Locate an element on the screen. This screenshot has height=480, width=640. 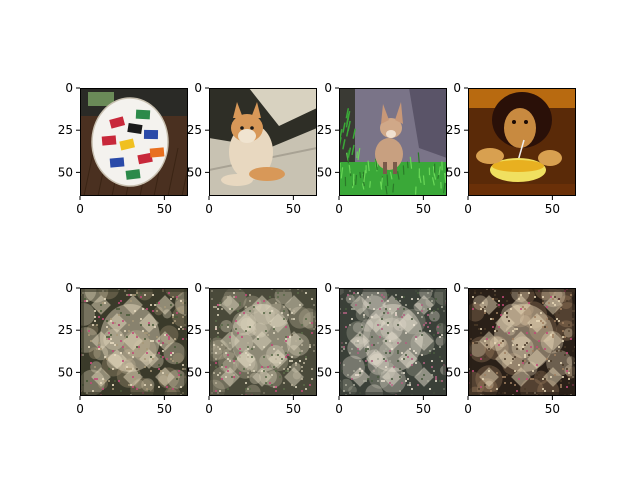
subplot-2-4: 0 50 0 25 50 is located at coordinates (522, 342).